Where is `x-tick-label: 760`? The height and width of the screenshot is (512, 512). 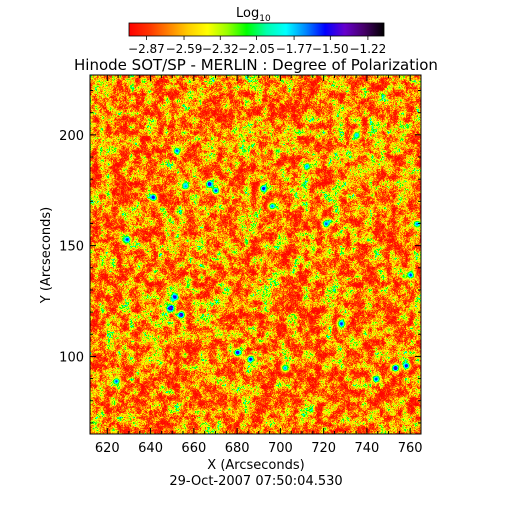
x-tick-label: 760 is located at coordinates (410, 448).